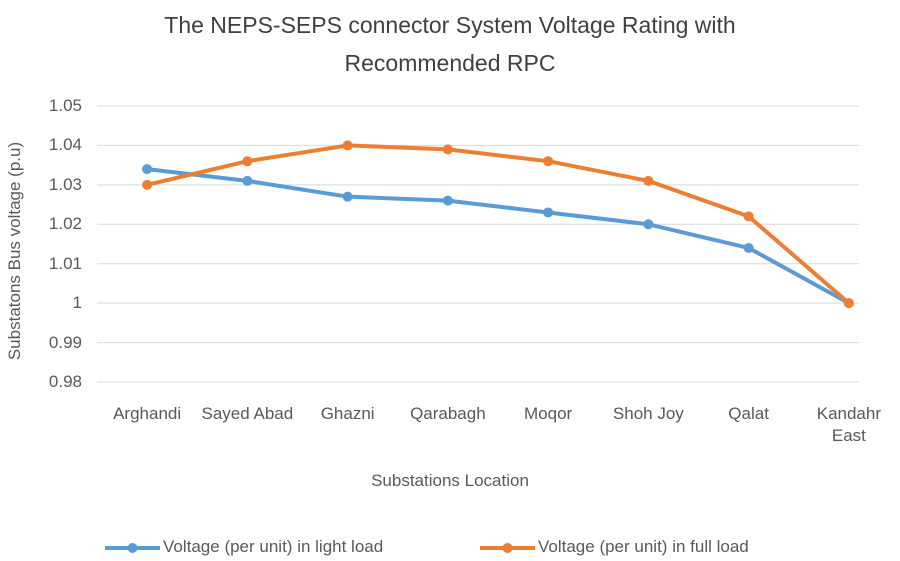  Describe the element at coordinates (65, 145) in the screenshot. I see `y-tick-label: 1.04` at that location.